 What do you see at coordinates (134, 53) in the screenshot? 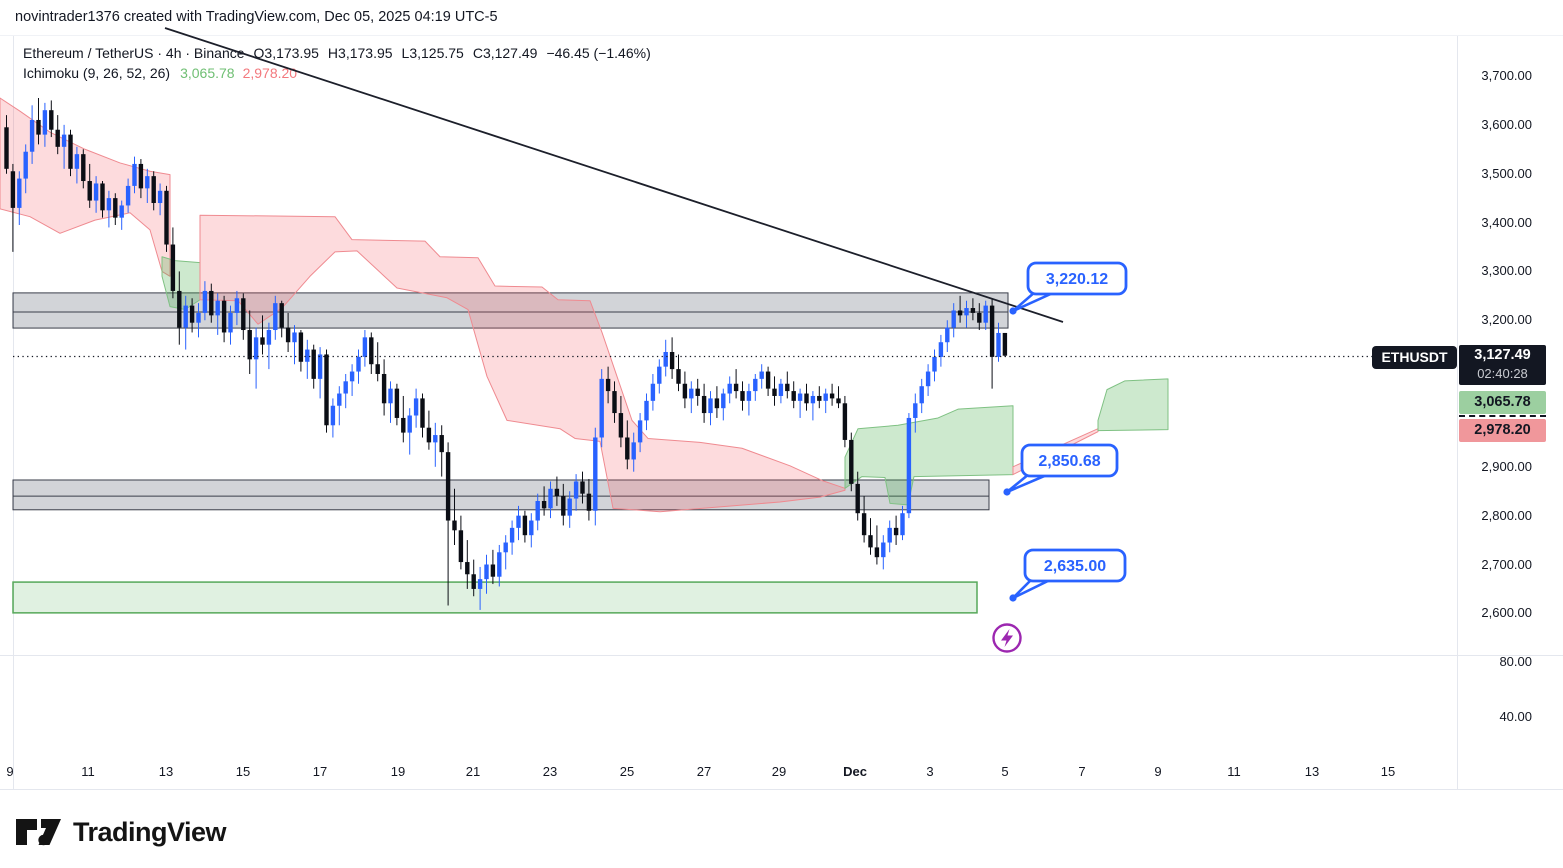
I see `symbol-title: Ethereum / TetherUS · 4h · Binance` at bounding box center [134, 53].